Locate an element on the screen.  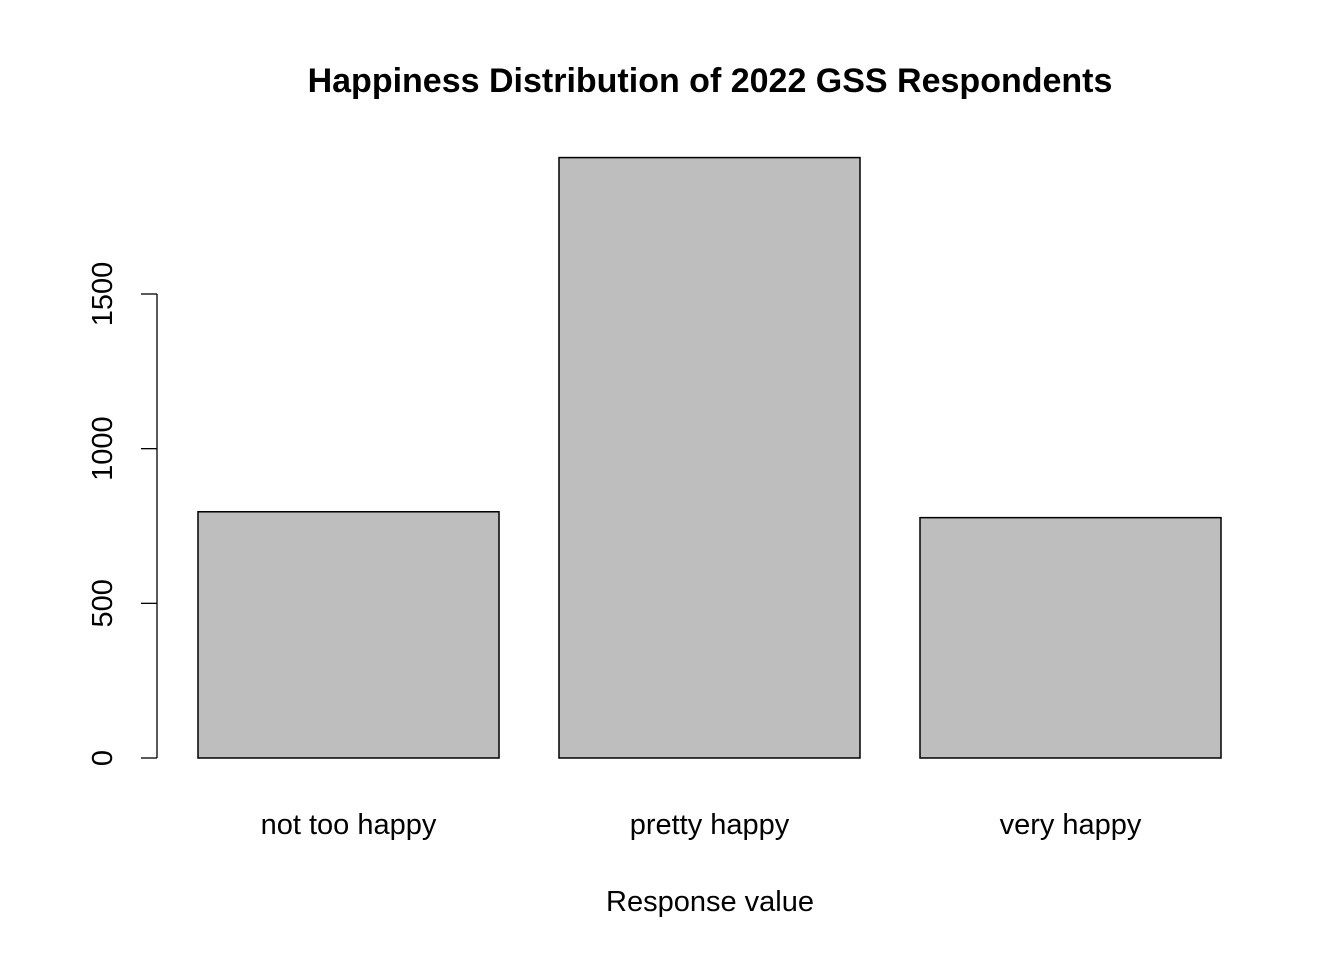
x-category-label: very happy is located at coordinates (1071, 825).